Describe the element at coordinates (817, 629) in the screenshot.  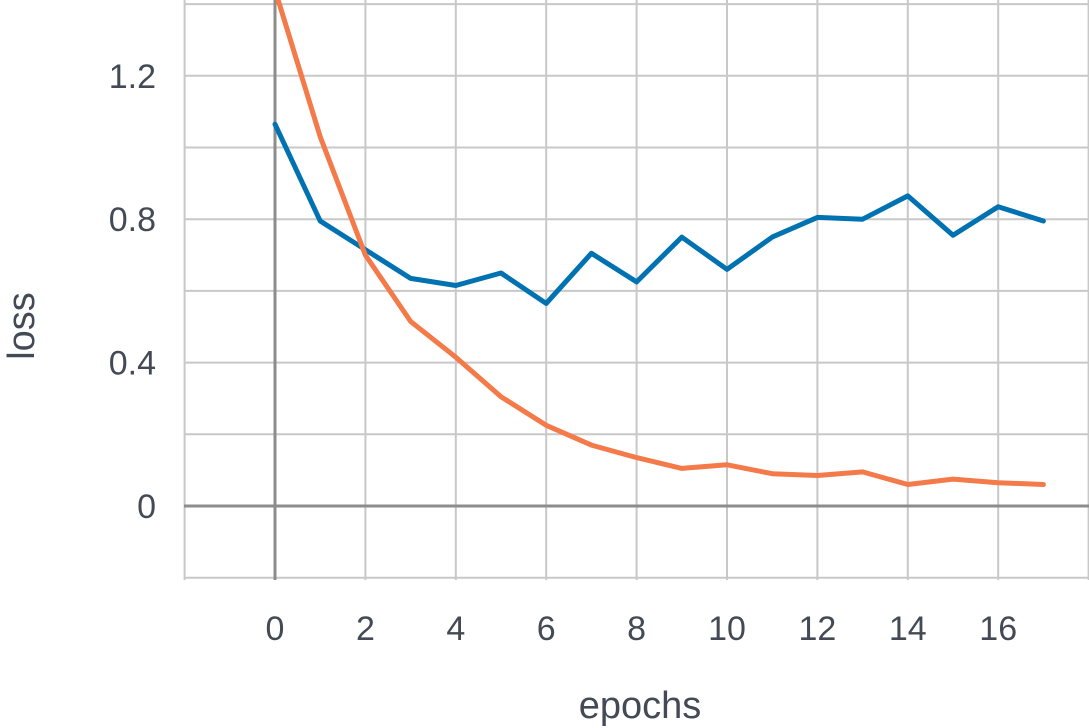
I see `x-tick-label: 12` at that location.